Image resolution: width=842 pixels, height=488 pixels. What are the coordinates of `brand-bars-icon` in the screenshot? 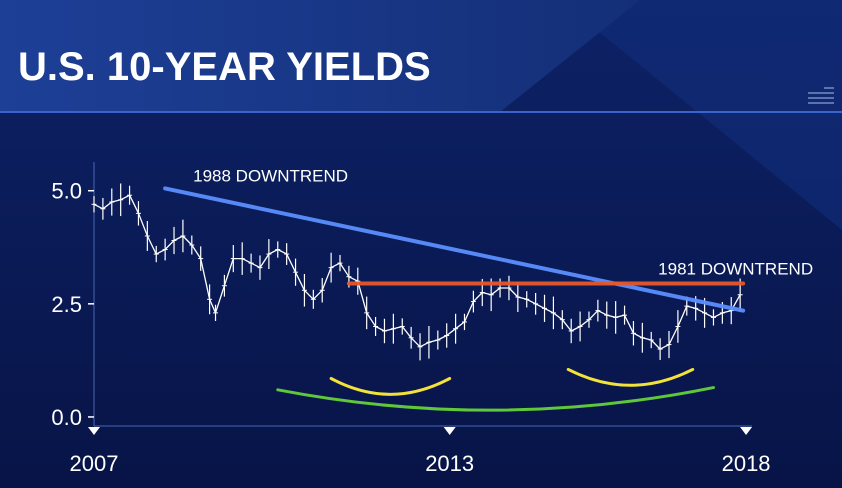 It's located at (821, 95).